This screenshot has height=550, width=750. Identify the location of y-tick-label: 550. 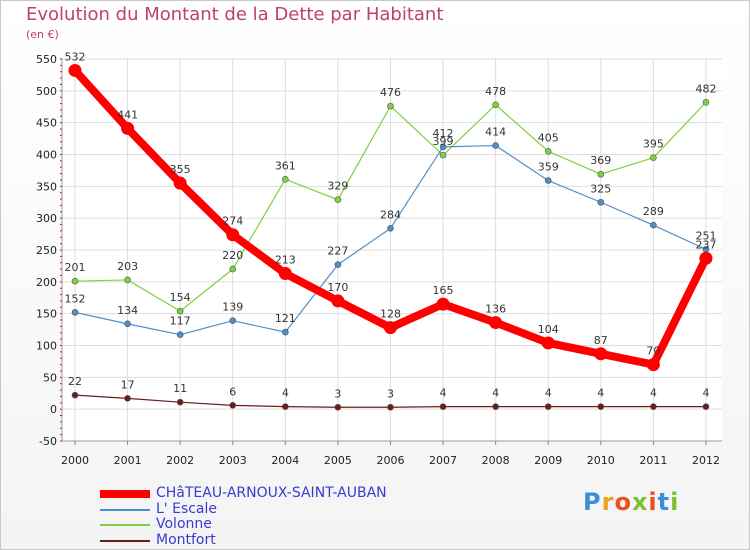
(46, 59).